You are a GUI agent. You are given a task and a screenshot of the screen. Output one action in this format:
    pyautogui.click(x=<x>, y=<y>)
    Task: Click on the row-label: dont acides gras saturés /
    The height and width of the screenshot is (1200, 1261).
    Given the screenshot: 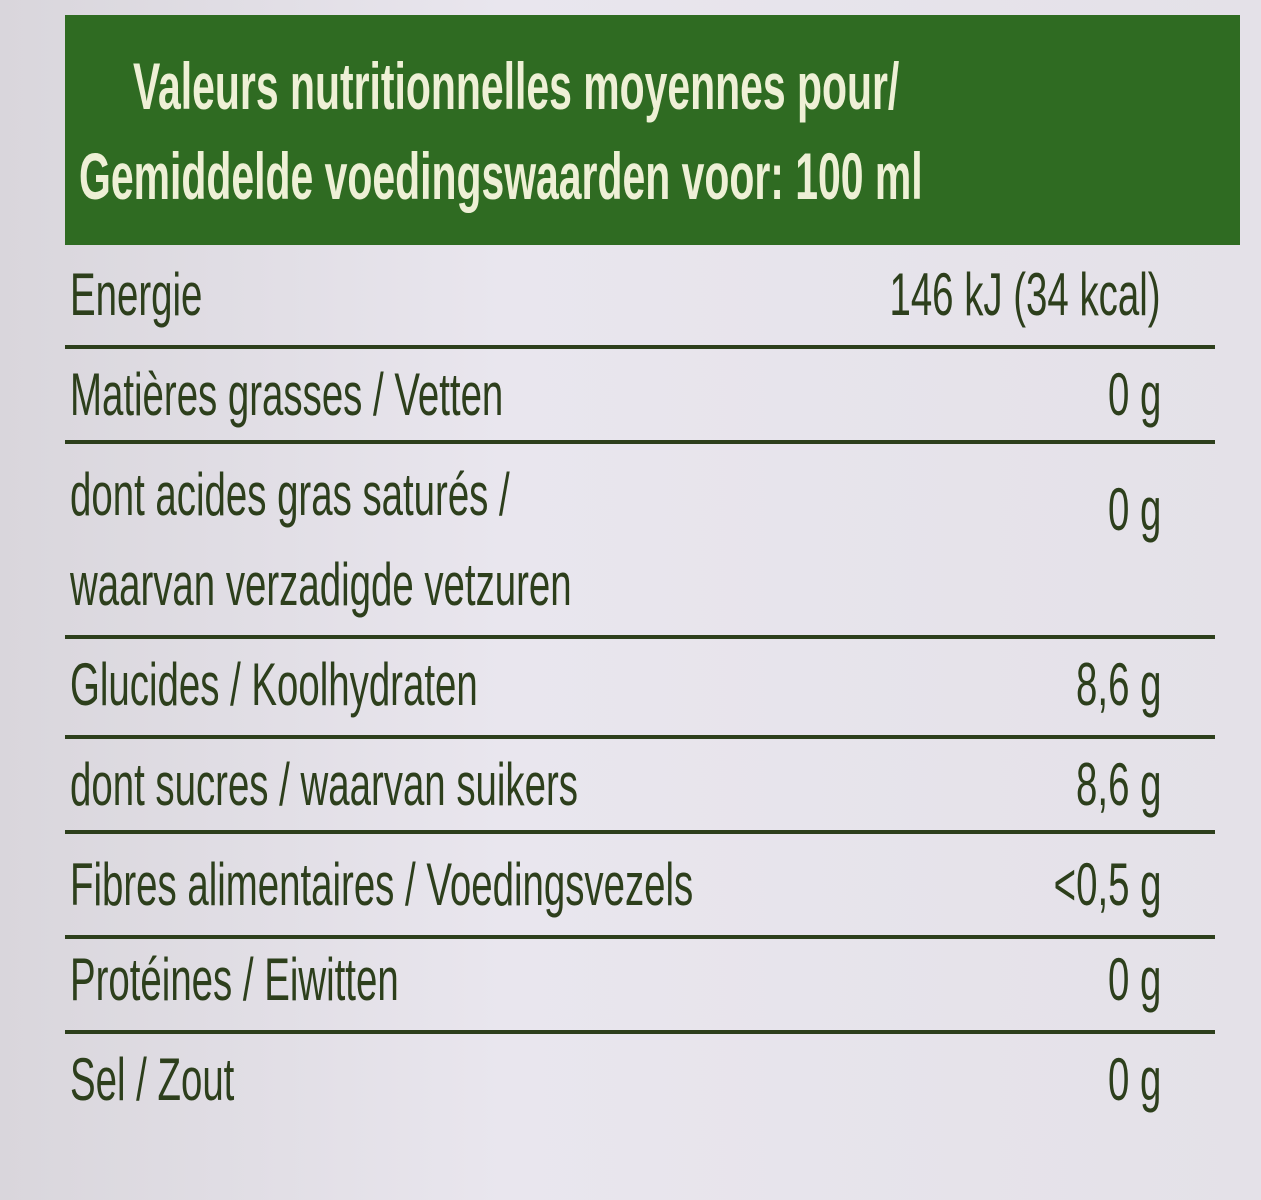 What is the action you would take?
    pyautogui.click(x=290, y=494)
    